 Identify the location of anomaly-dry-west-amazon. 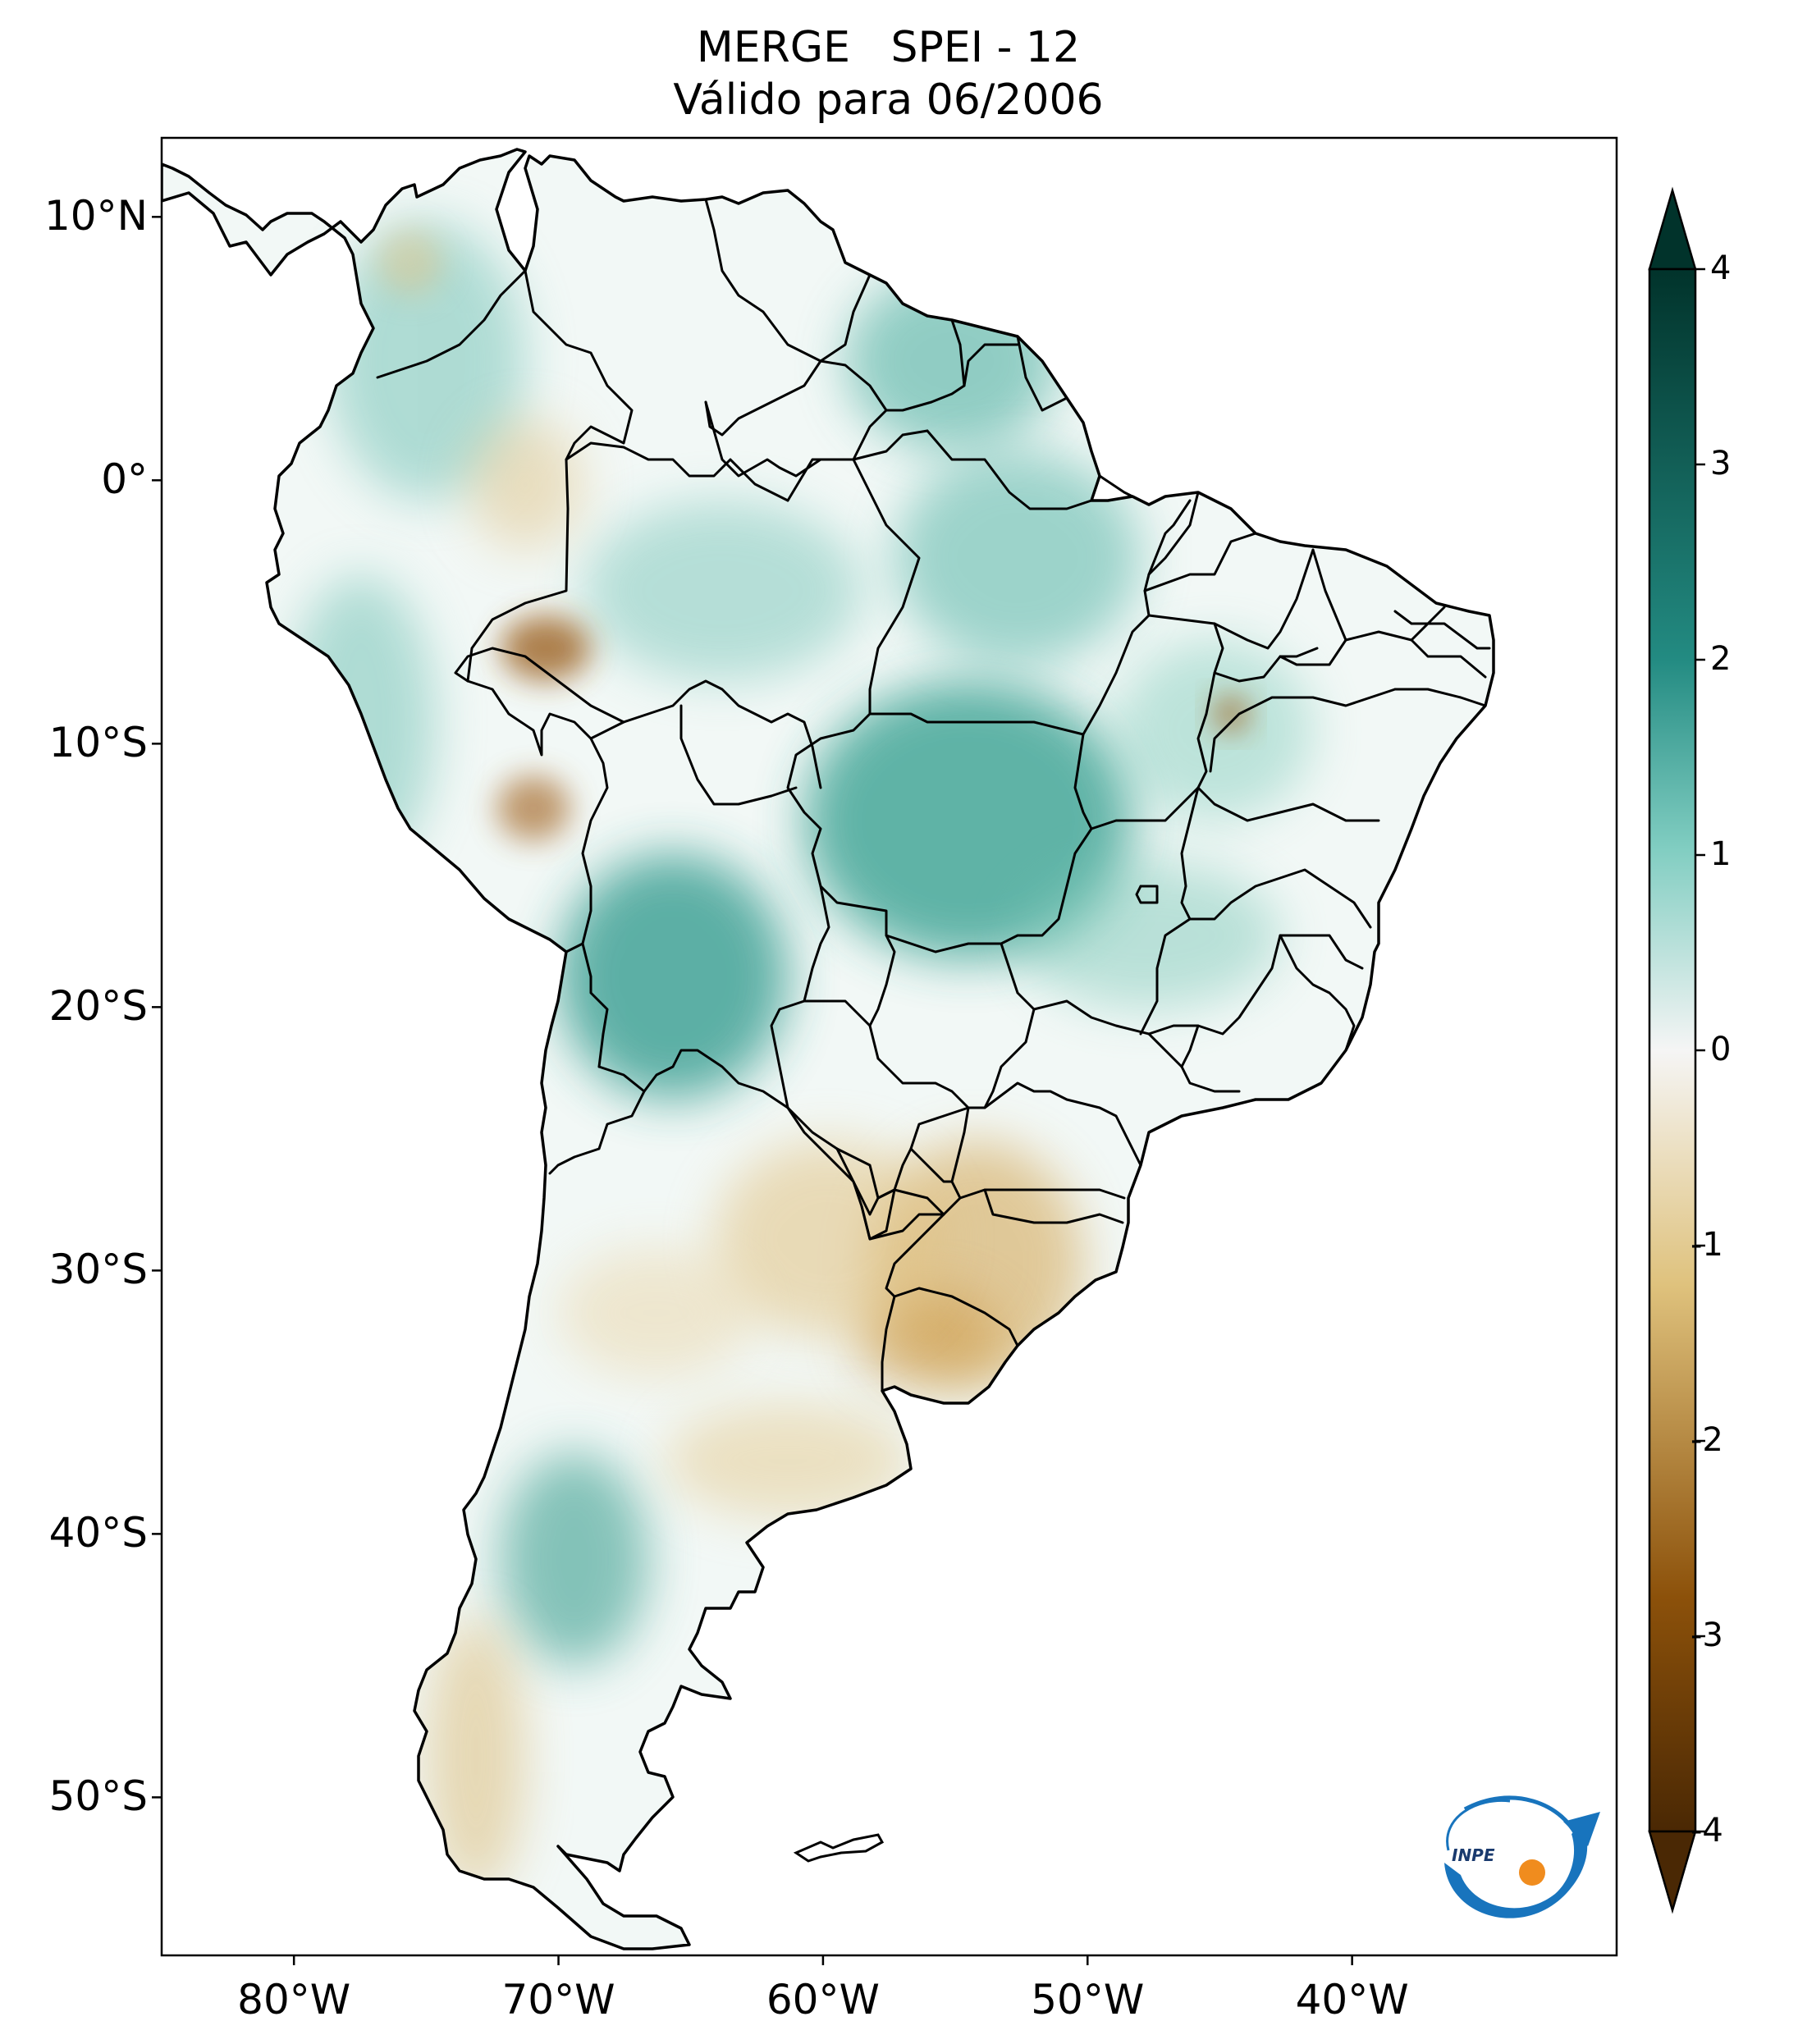
(546, 648).